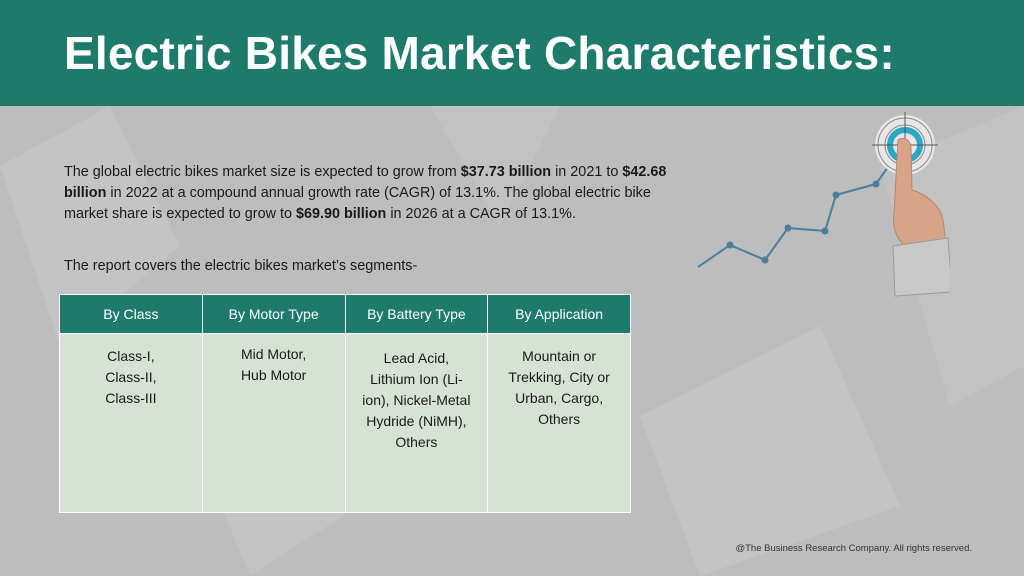  What do you see at coordinates (796, 212) in the screenshot?
I see `growth-line-chart-icon` at bounding box center [796, 212].